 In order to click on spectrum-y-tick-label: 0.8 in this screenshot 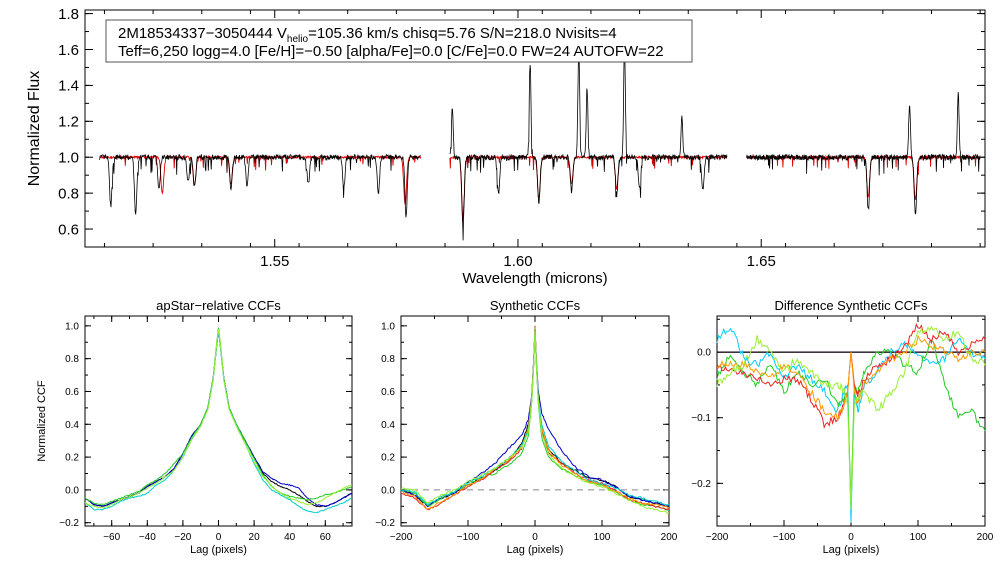, I will do `click(68, 193)`.